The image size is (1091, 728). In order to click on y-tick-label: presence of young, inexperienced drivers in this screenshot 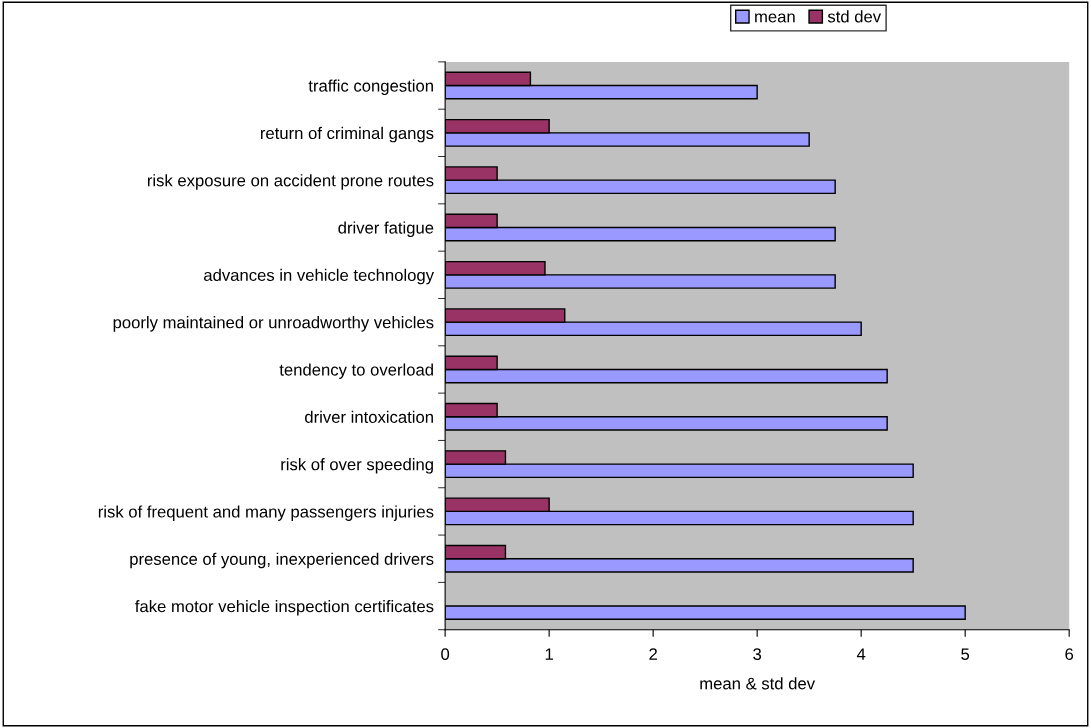, I will do `click(282, 560)`.